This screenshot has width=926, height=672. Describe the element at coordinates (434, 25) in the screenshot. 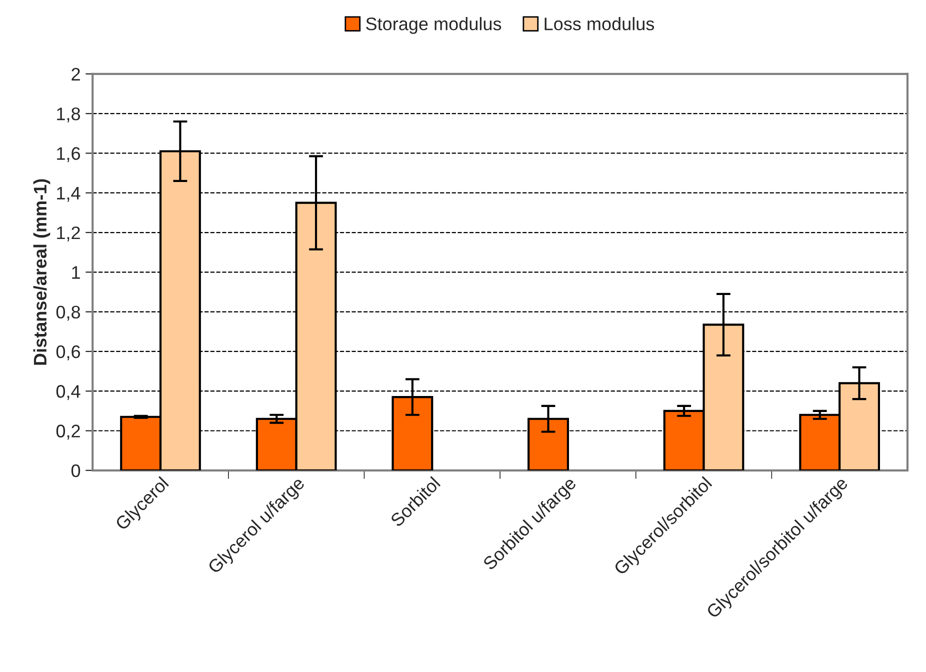

I see `legend-label: Storage modulus` at that location.